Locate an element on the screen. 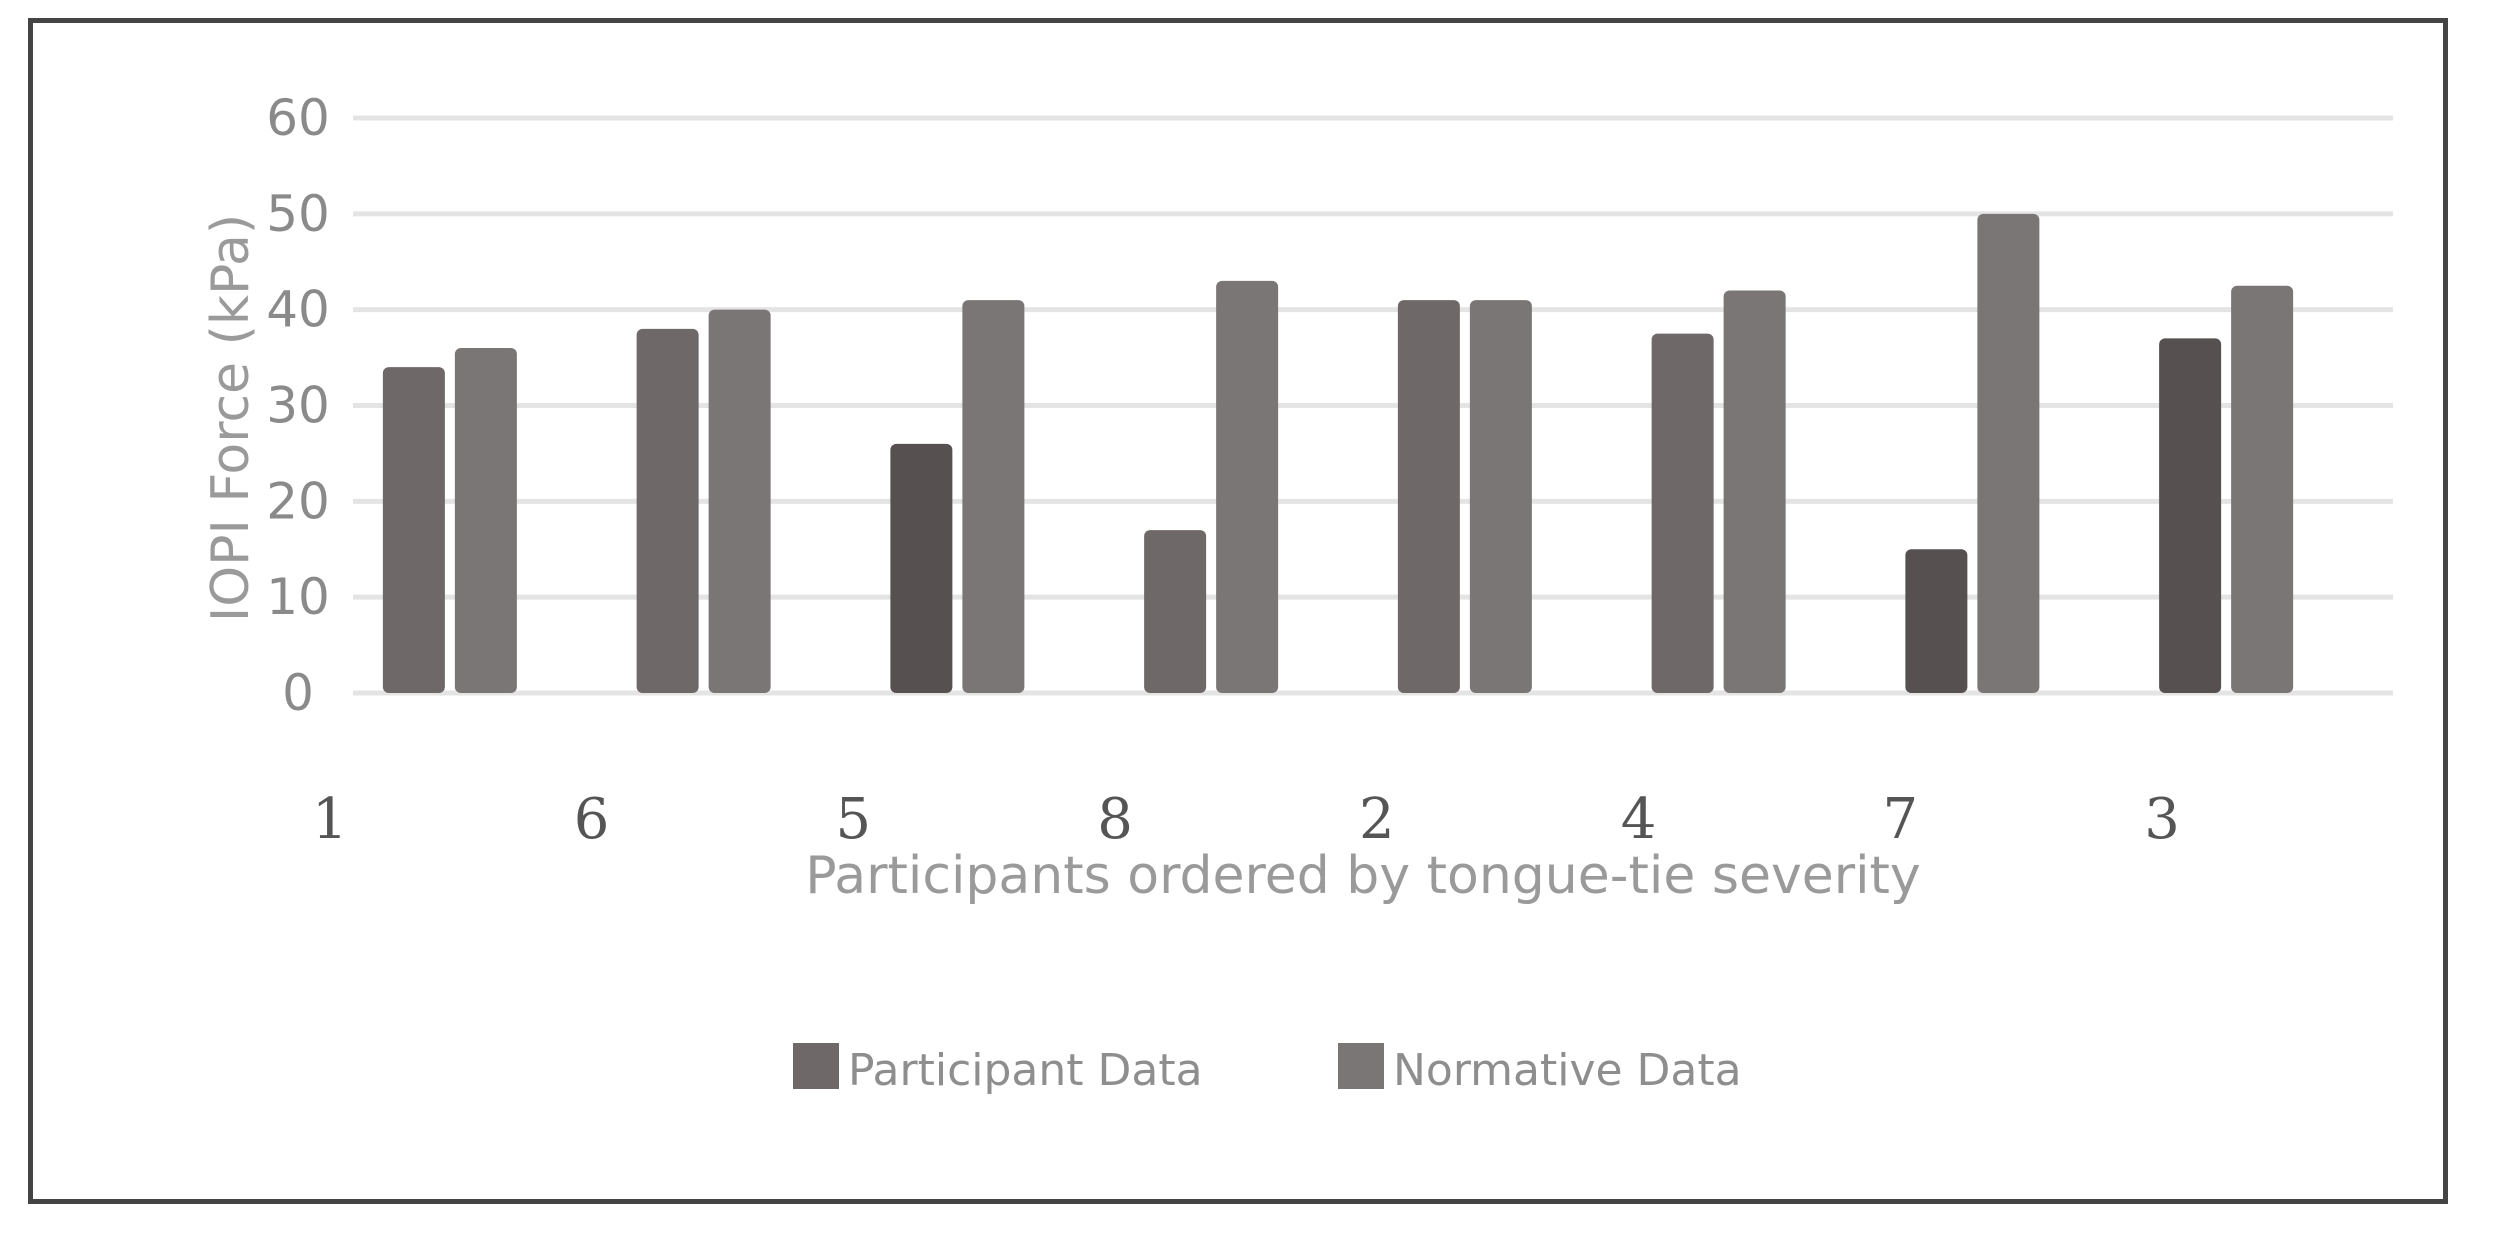 The width and height of the screenshot is (2510, 1233). x-category-label: 5 is located at coordinates (854, 819).